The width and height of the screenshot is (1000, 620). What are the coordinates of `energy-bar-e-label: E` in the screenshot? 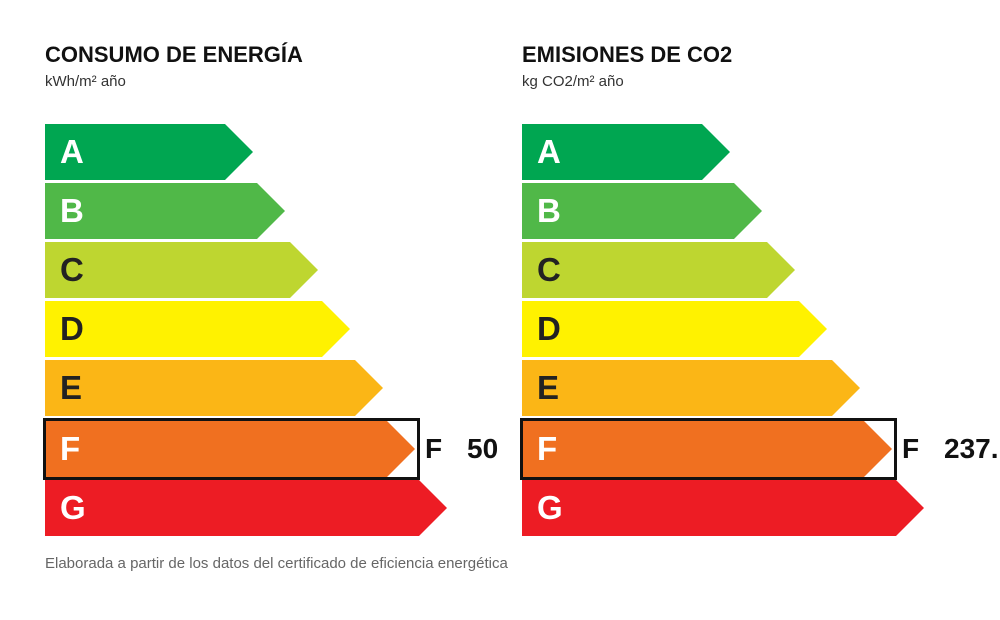 It's located at (71, 387).